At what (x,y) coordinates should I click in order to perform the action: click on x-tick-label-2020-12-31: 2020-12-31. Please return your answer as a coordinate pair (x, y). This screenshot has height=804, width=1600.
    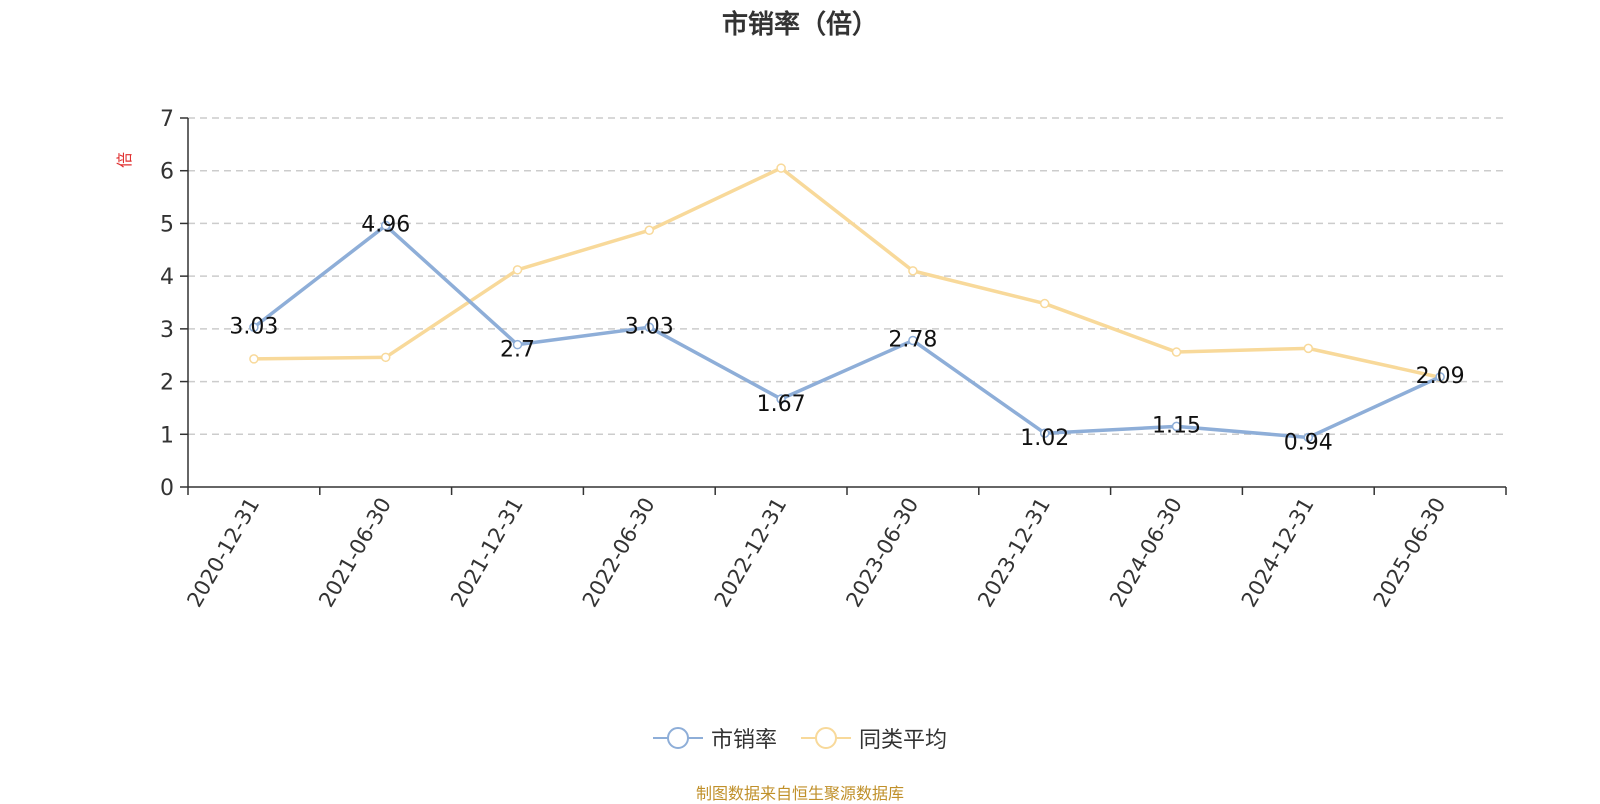
    Looking at the image, I should click on (223, 553).